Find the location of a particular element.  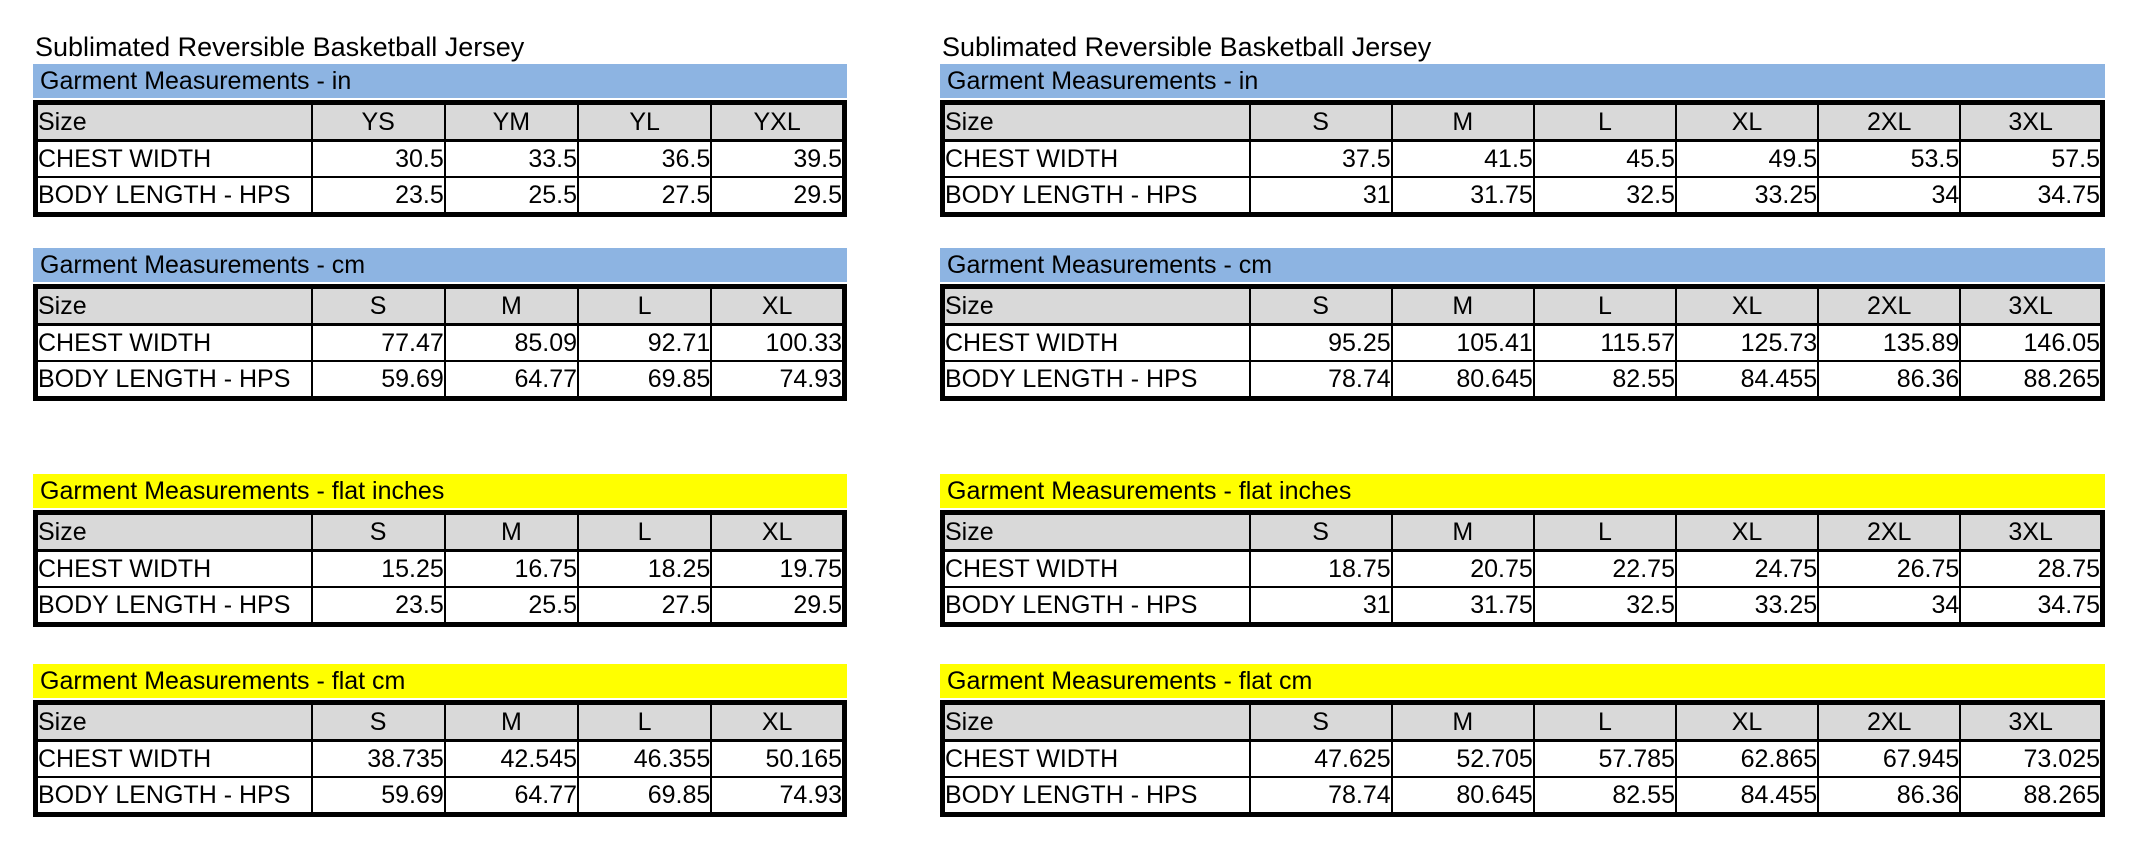

measurement-row: CHEST WIDTH 30.5 33.5 36.5 39.5 is located at coordinates (440, 158).